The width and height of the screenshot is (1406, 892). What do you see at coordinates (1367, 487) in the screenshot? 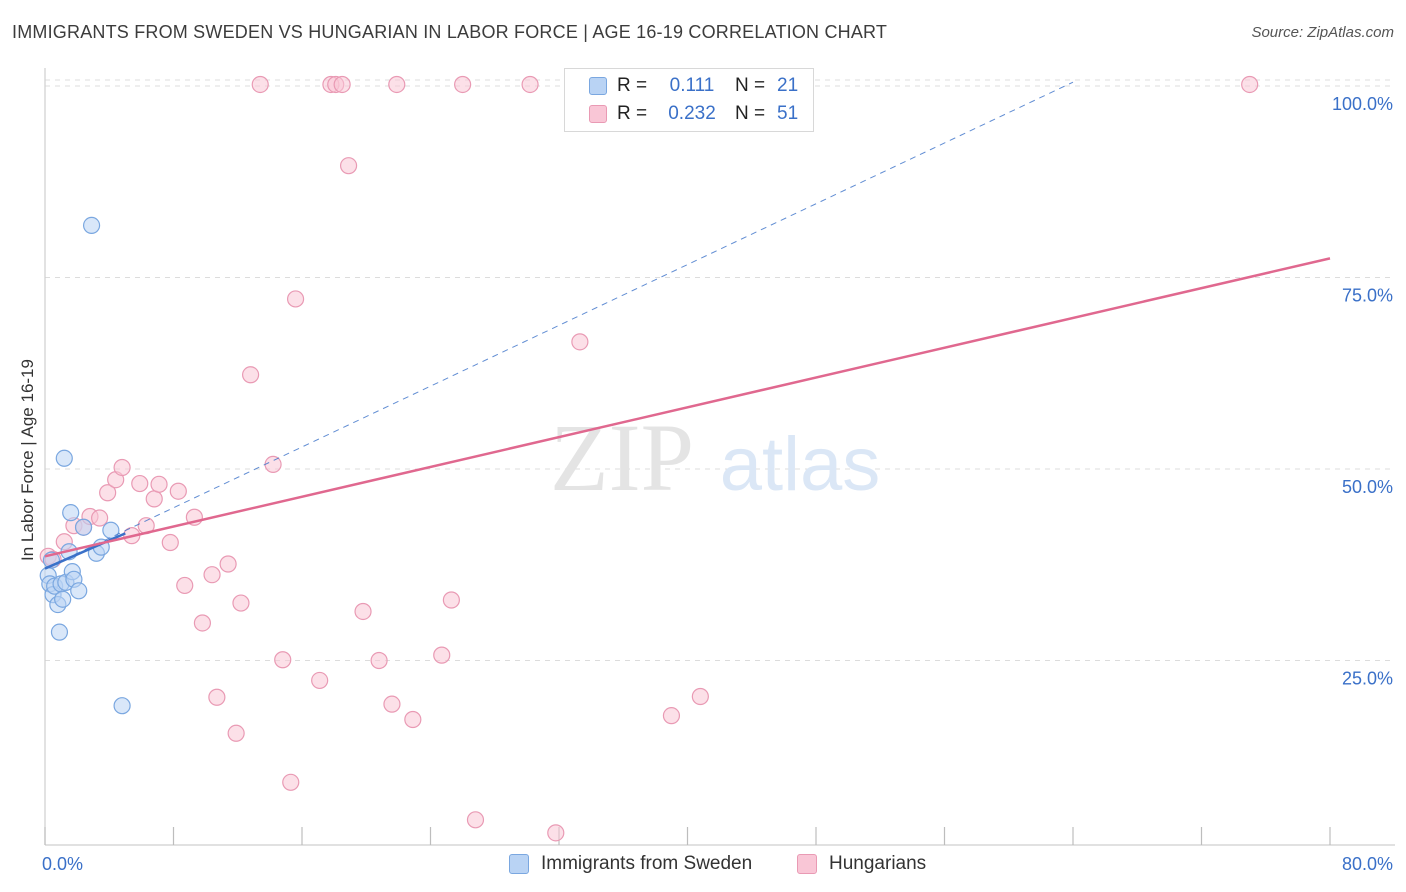
I see `y-tick-label: 50.0%` at bounding box center [1367, 487].